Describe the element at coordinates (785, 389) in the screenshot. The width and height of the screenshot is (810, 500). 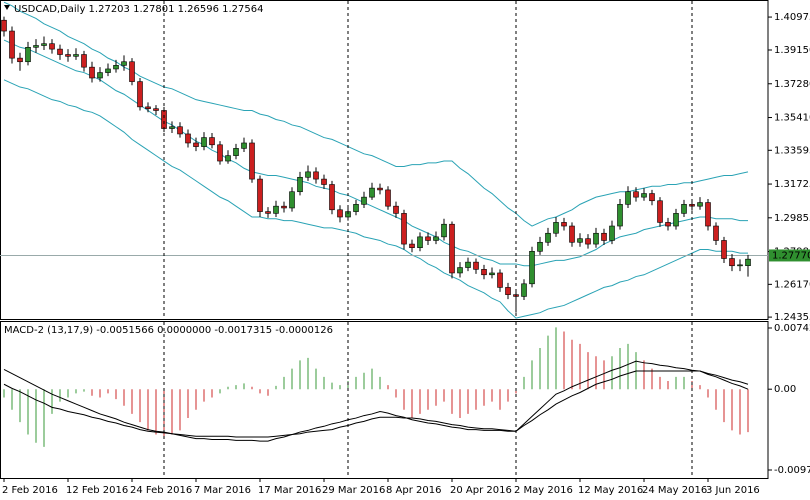
I see `y-tick-label: 0.00` at that location.